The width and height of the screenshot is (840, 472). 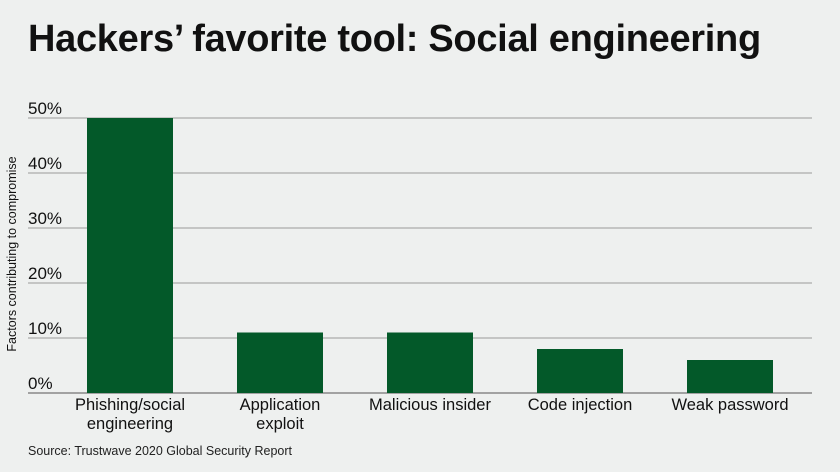 What do you see at coordinates (12, 253) in the screenshot?
I see `y-axis-label: Factors contributing to compromise` at bounding box center [12, 253].